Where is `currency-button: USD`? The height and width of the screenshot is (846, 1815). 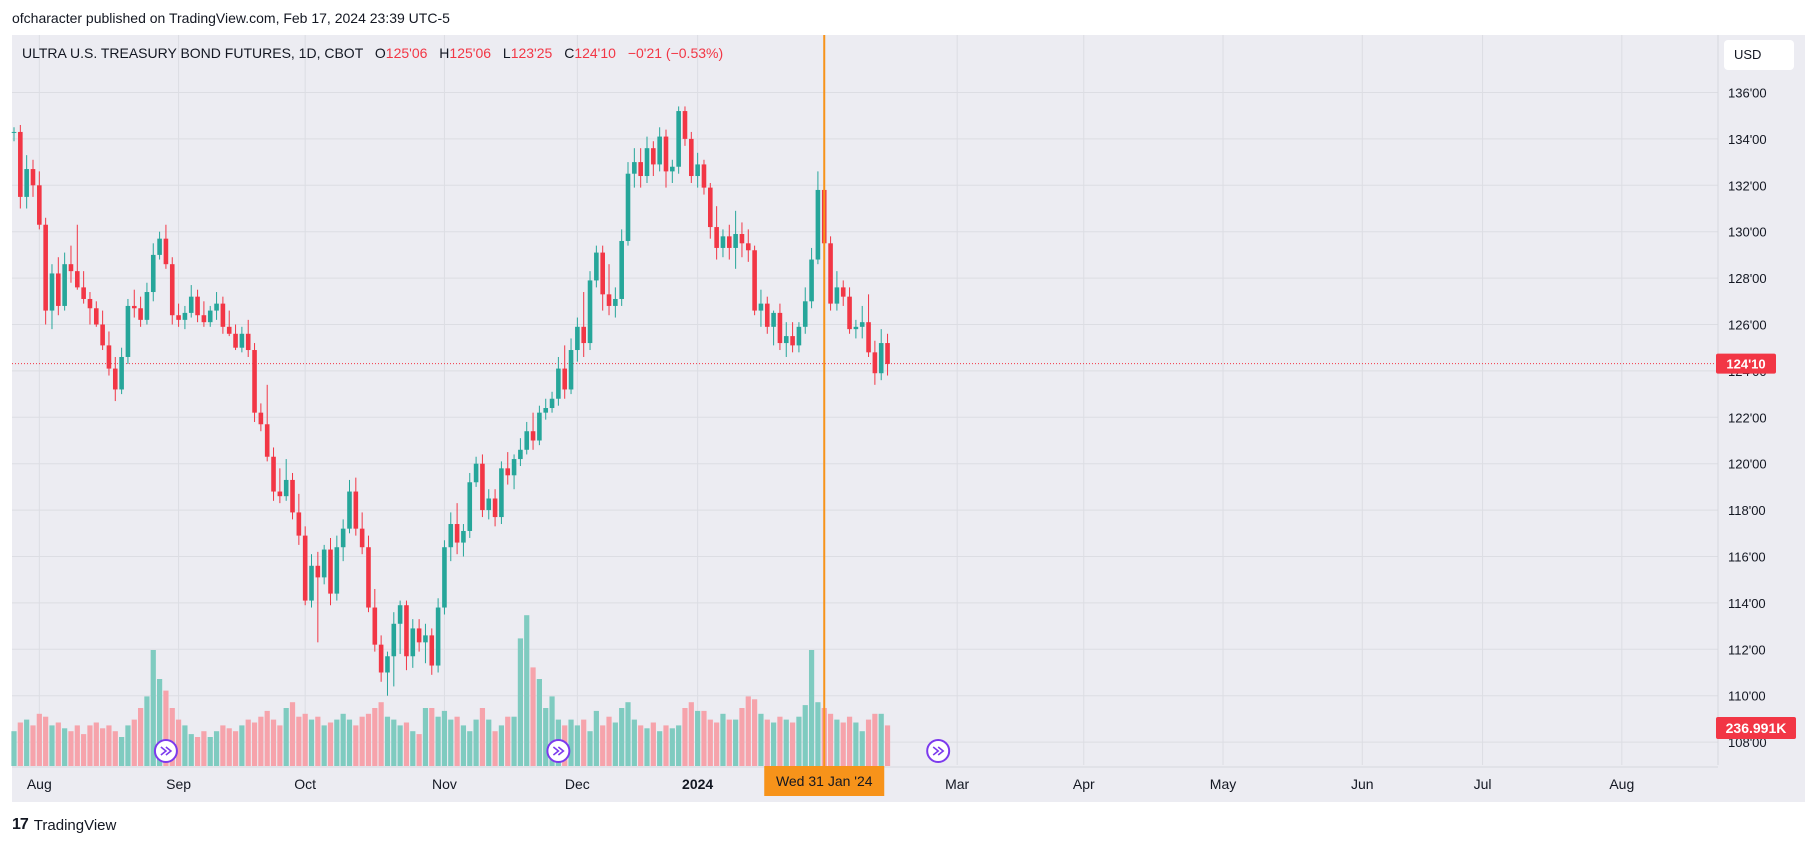 currency-button: USD is located at coordinates (1759, 55).